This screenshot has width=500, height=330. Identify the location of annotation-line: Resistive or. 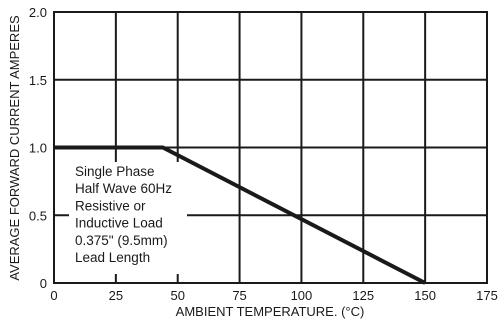
(110, 205).